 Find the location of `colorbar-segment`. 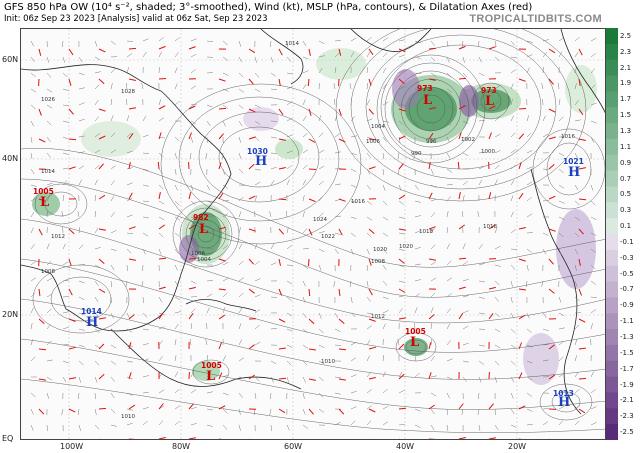

colorbar-segment is located at coordinates (612, 115).